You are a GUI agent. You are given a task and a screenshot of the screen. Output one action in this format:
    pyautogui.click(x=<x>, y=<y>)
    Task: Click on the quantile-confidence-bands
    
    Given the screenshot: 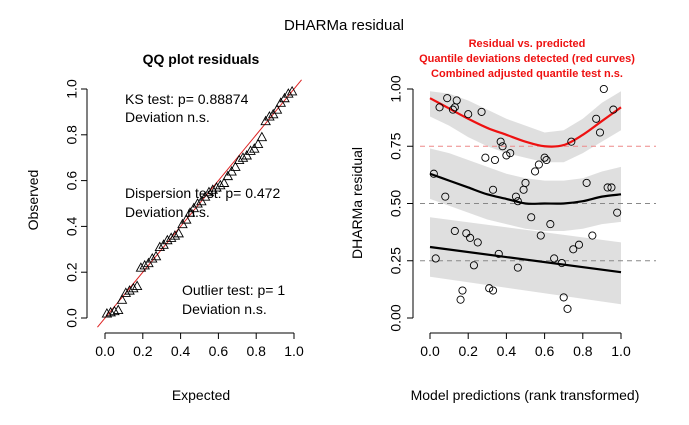 What is the action you would take?
    pyautogui.click(x=525, y=198)
    